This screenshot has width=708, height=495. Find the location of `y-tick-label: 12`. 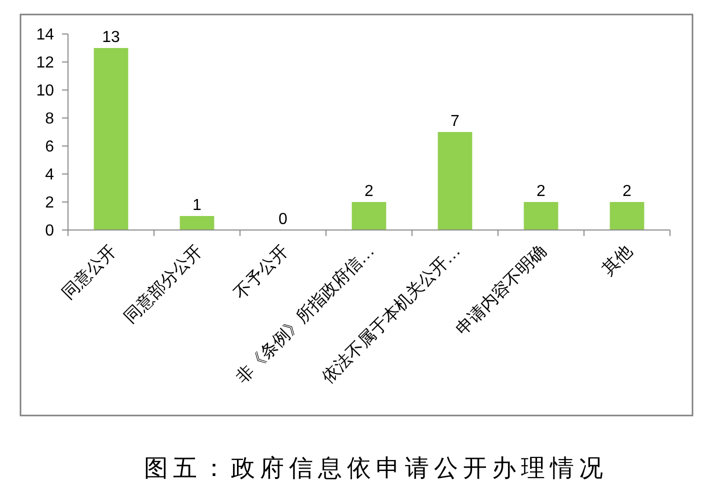

y-tick-label: 12 is located at coordinates (45, 63).